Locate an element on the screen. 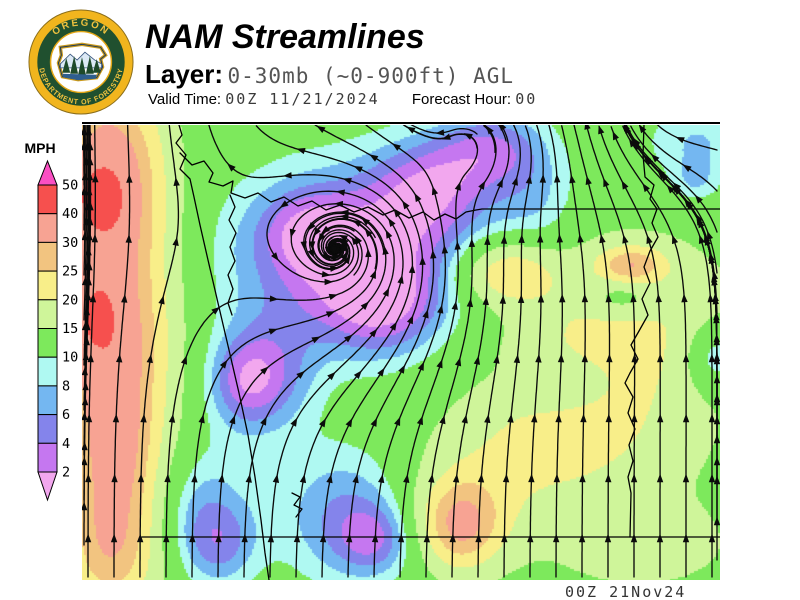 This screenshot has height=600, width=800. valid-time-label: Valid Time: is located at coordinates (185, 99).